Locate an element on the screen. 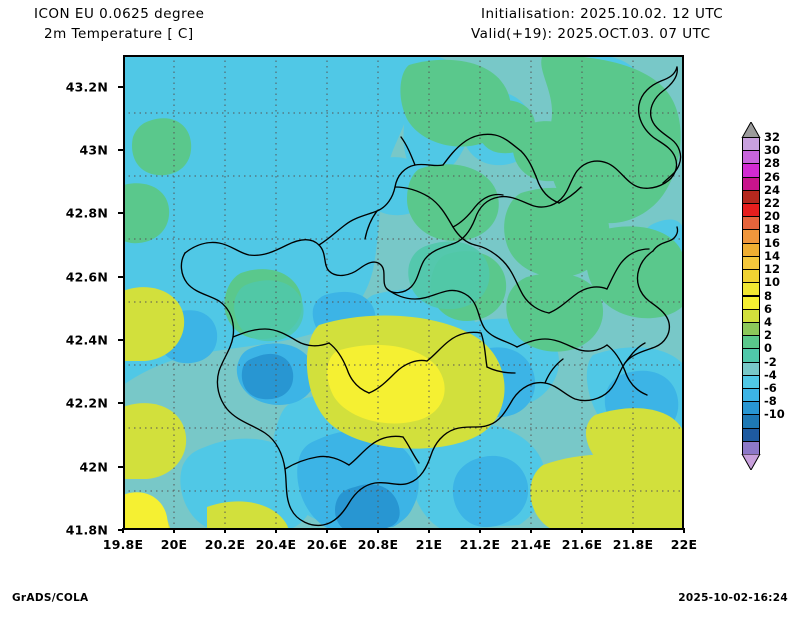 Image resolution: width=800 pixels, height=618 pixels. colorbar-tick-label: 22 is located at coordinates (772, 203).